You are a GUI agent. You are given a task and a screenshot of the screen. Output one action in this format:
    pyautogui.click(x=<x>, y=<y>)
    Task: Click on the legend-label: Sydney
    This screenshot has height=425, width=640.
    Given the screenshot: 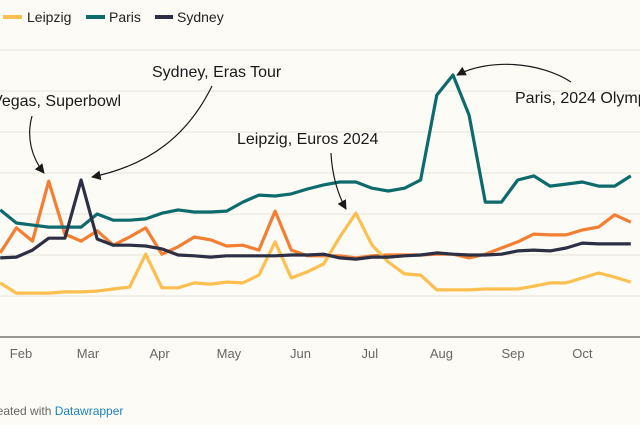 What is the action you would take?
    pyautogui.click(x=200, y=17)
    